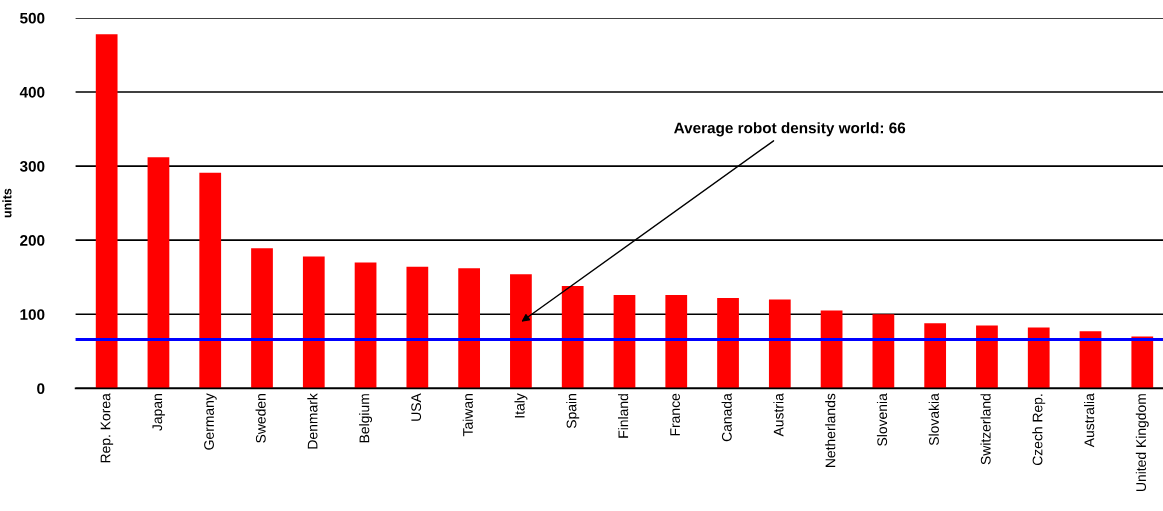 This screenshot has width=1163, height=511. I want to click on y-tick-label: 300, so click(32, 166).